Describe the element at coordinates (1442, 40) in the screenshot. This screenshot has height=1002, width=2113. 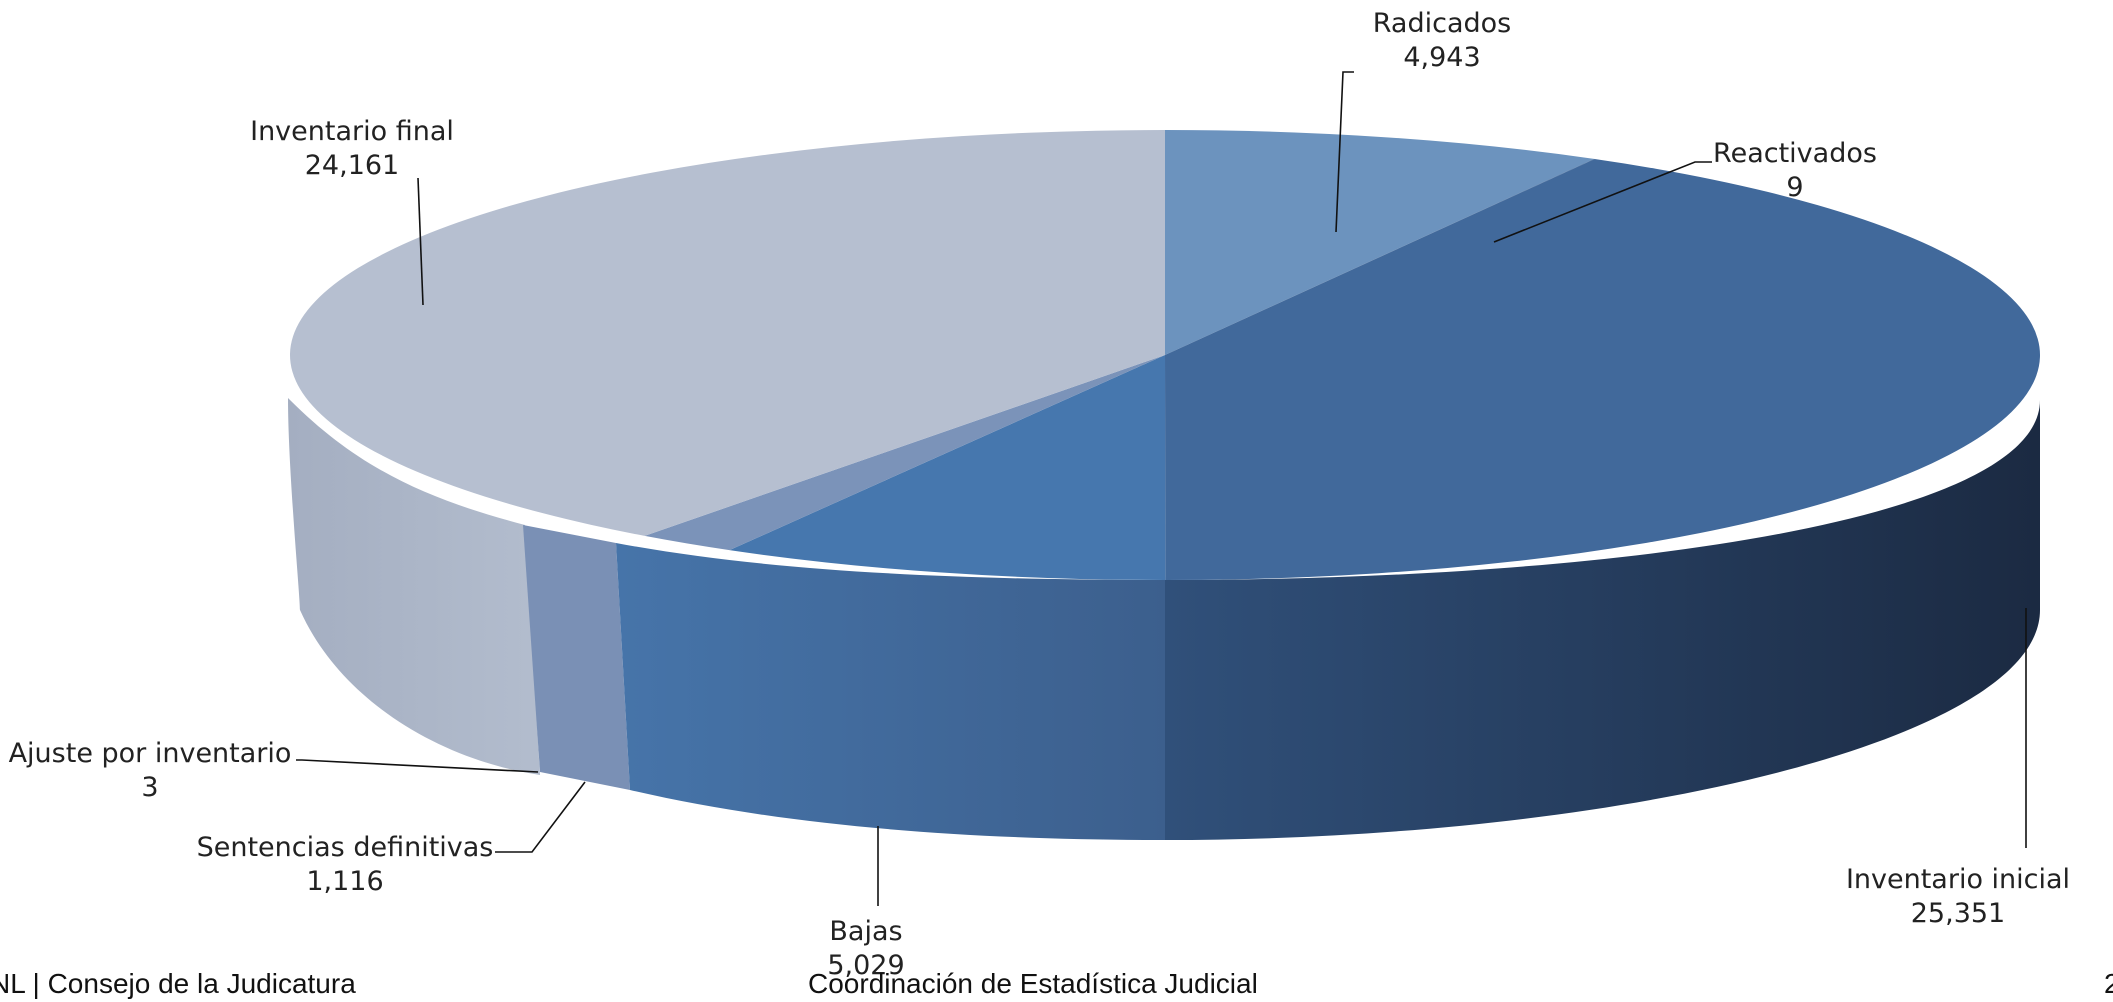
I see `data-label-radicados: Radicados 4,943` at that location.